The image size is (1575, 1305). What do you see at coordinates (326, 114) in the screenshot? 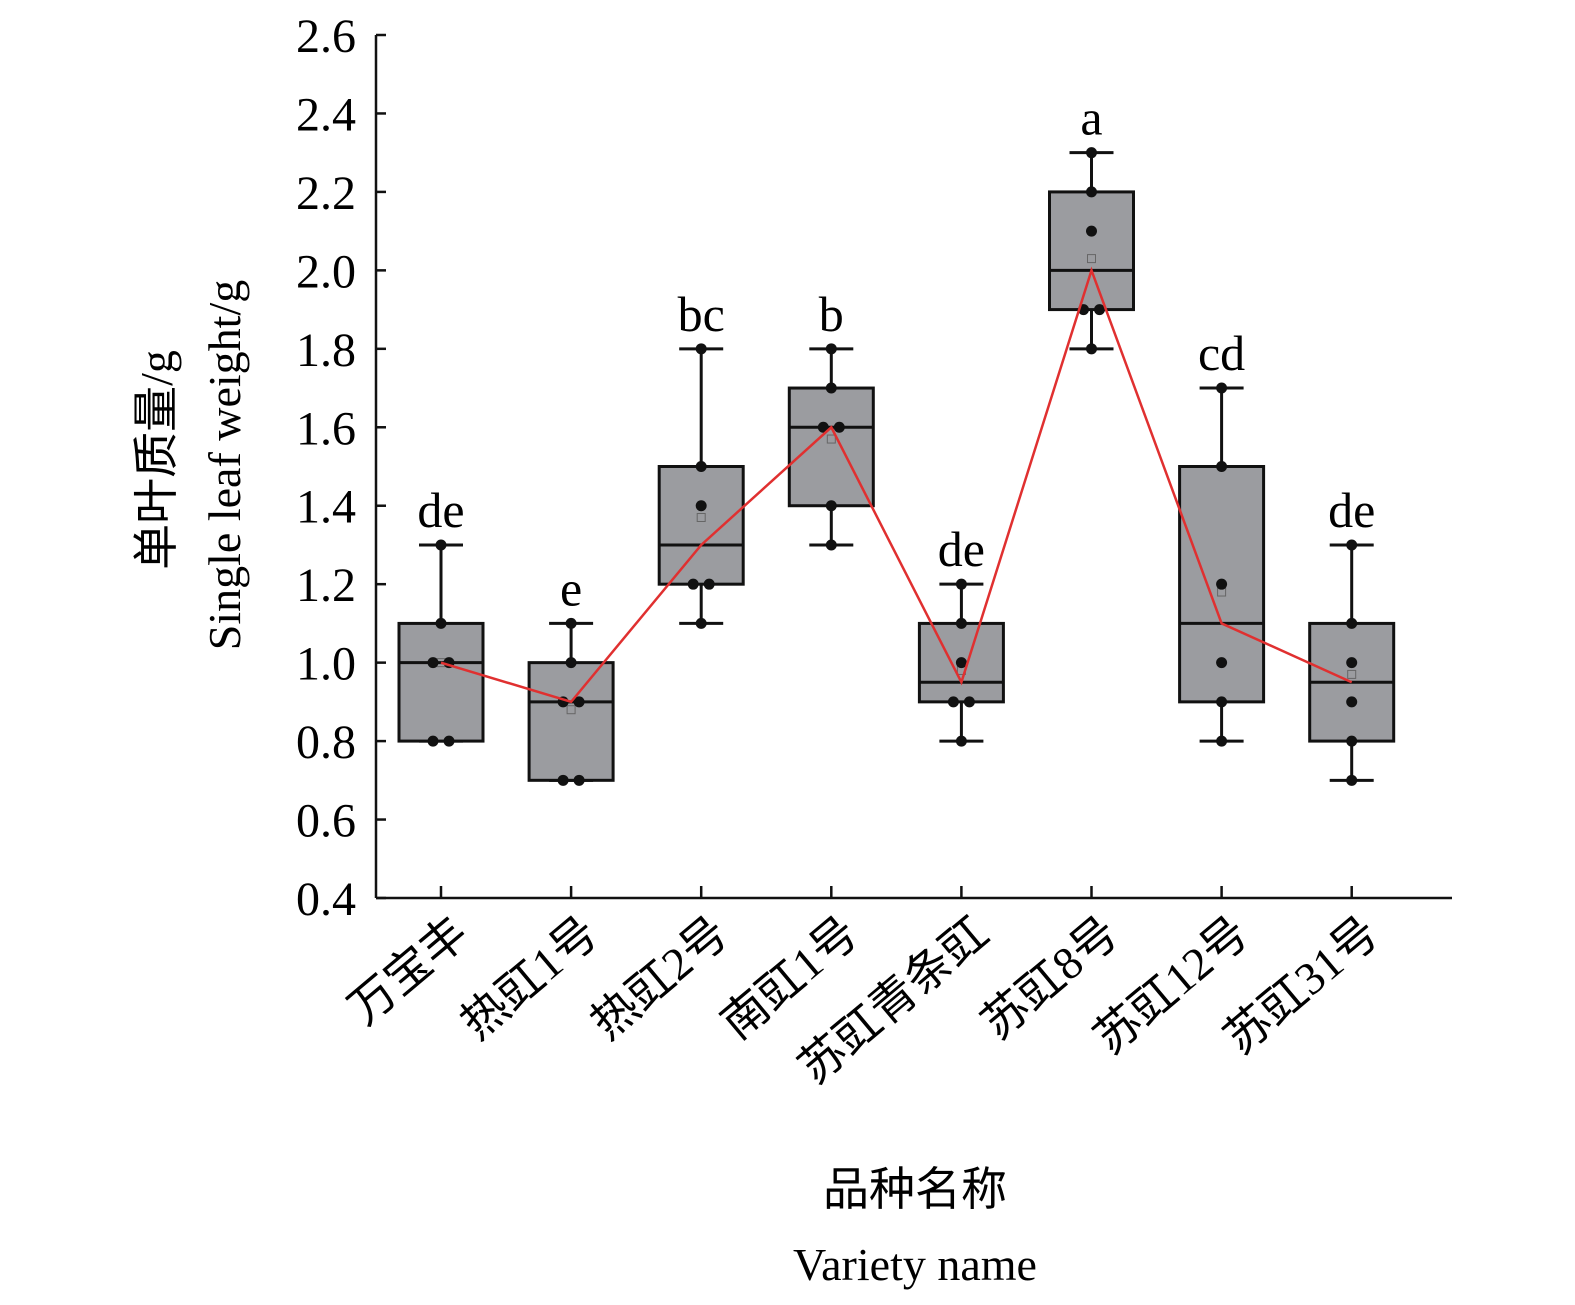
I see `y-tick-label: 2.4` at bounding box center [326, 114].